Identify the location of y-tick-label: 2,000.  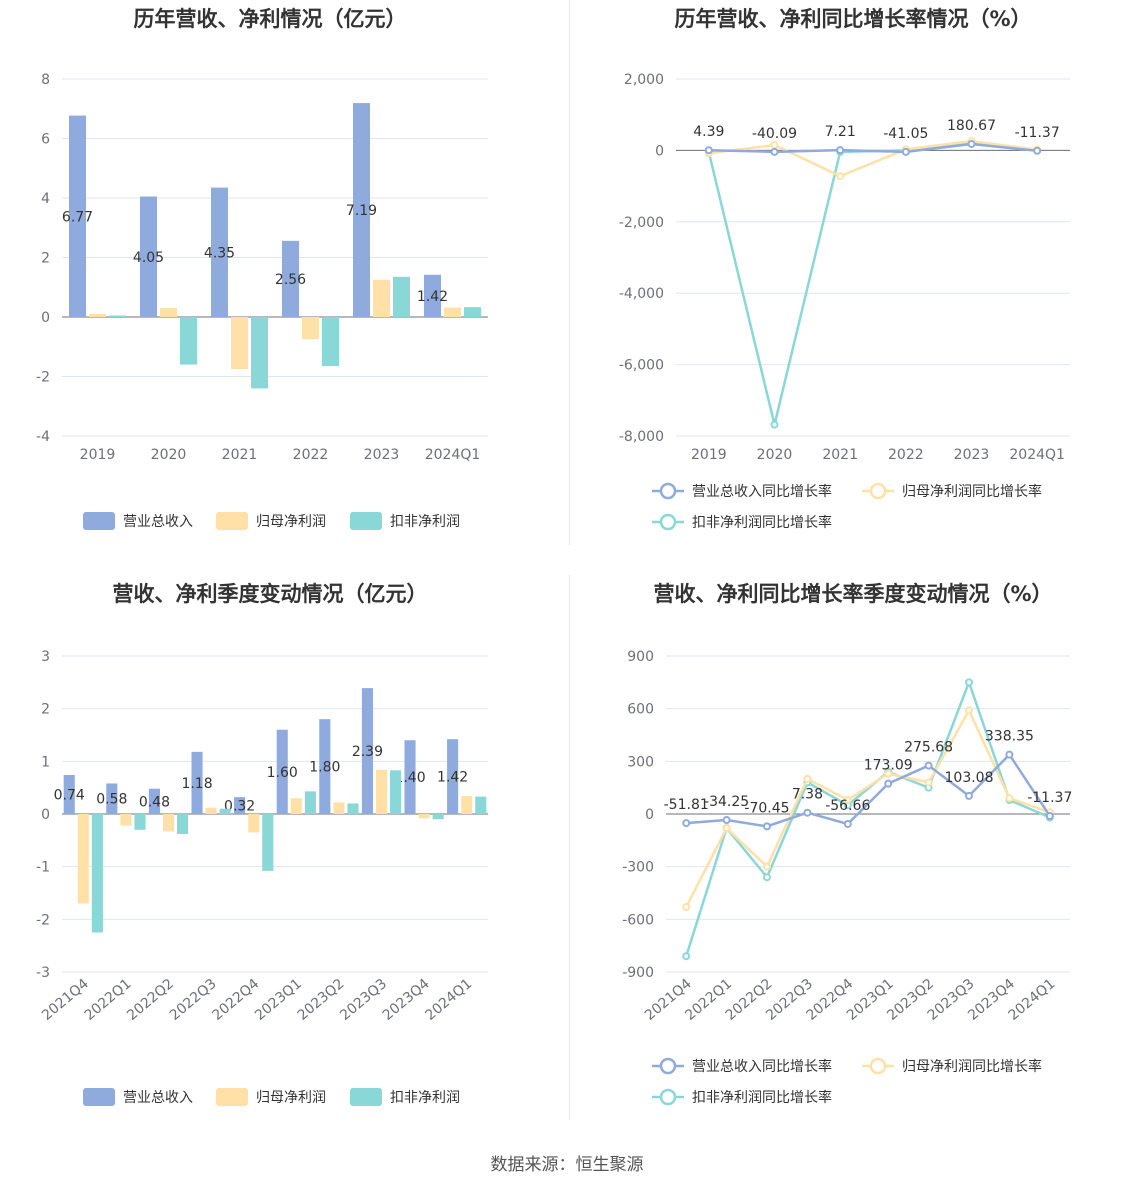
(644, 80).